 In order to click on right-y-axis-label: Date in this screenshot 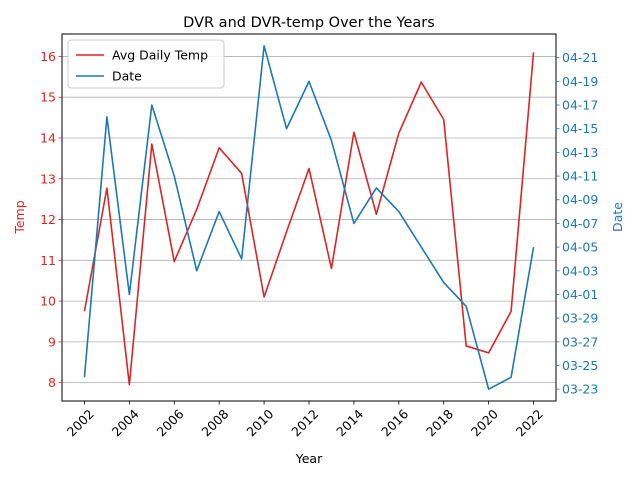, I will do `click(617, 217)`.